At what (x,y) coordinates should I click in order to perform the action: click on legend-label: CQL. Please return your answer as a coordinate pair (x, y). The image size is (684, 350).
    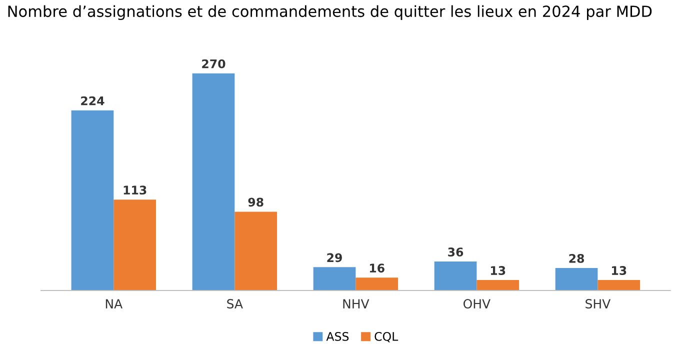
    Looking at the image, I should click on (386, 337).